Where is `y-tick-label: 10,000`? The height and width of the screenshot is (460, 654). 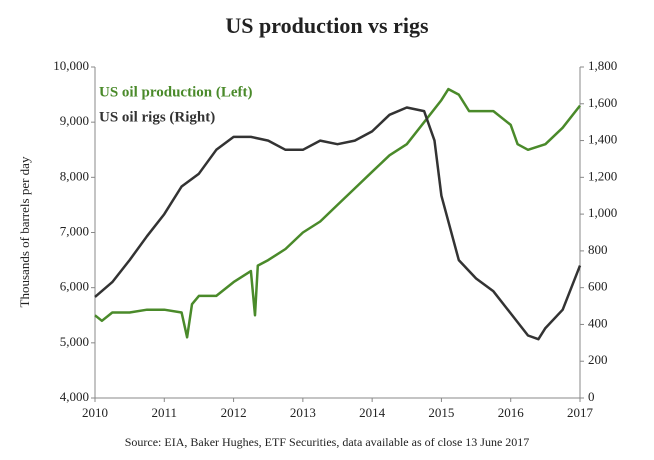 y-tick-label: 10,000 is located at coordinates (71, 65).